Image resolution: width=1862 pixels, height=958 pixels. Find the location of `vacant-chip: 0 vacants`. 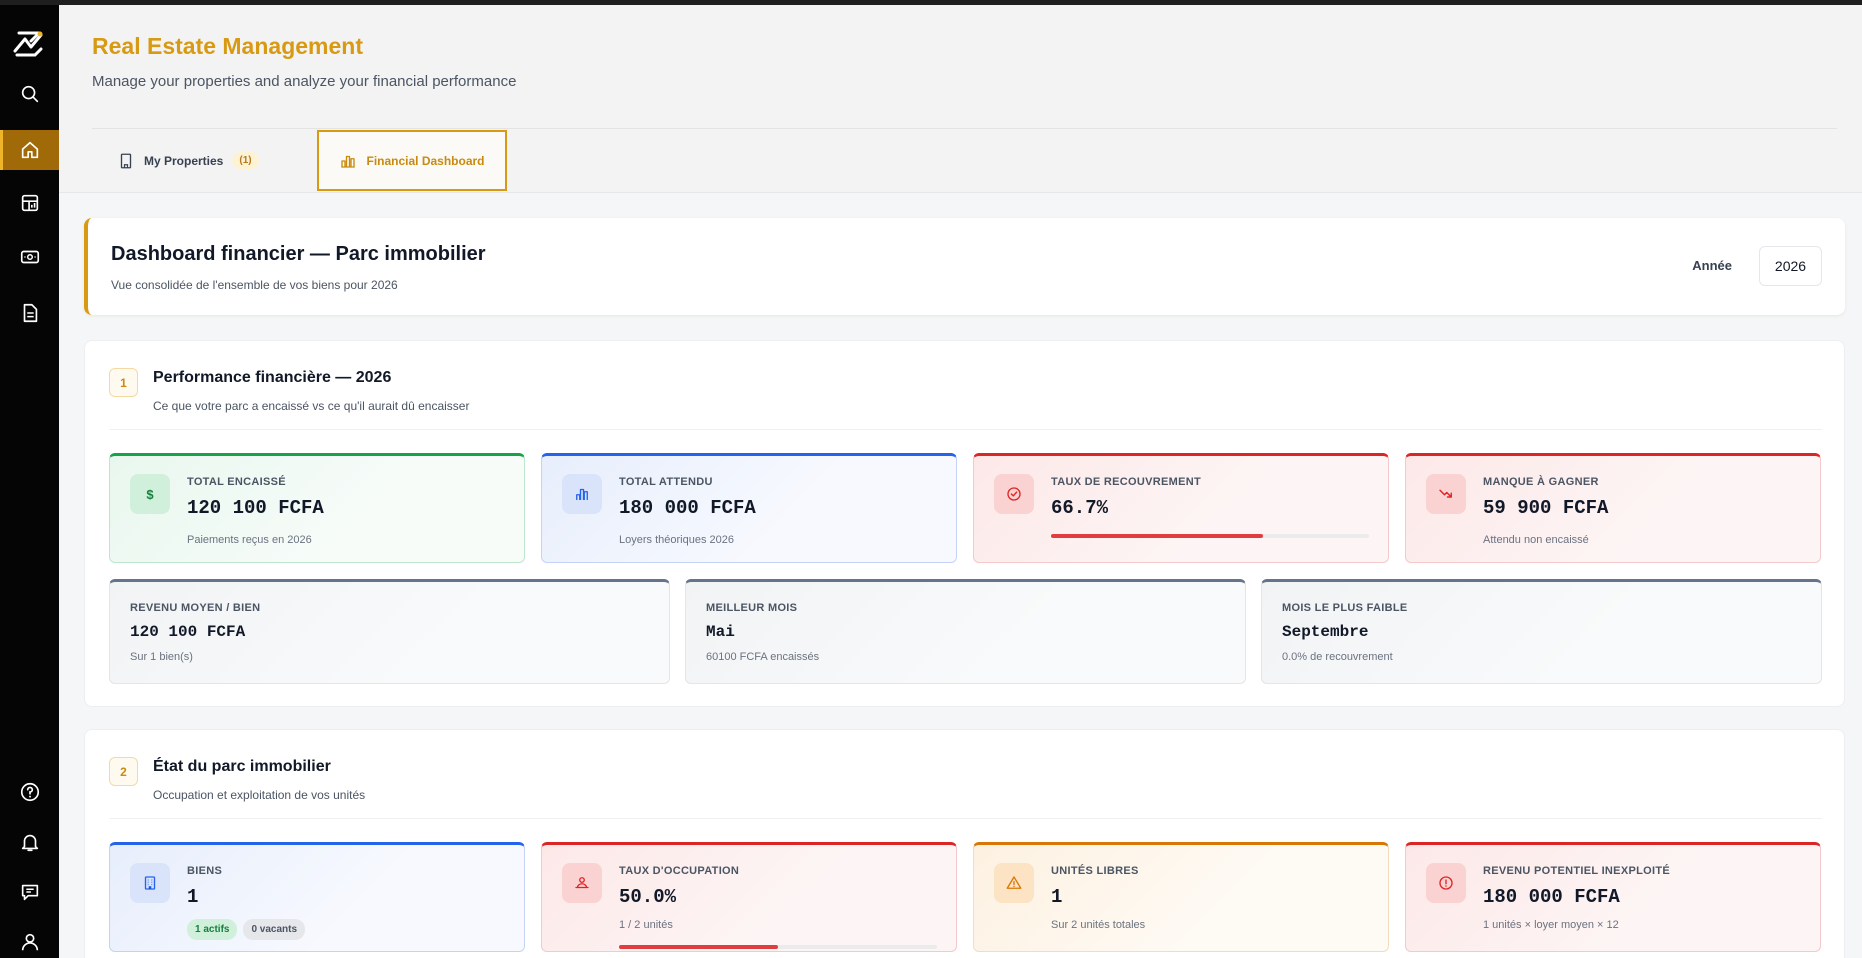

vacant-chip: 0 vacants is located at coordinates (274, 929).